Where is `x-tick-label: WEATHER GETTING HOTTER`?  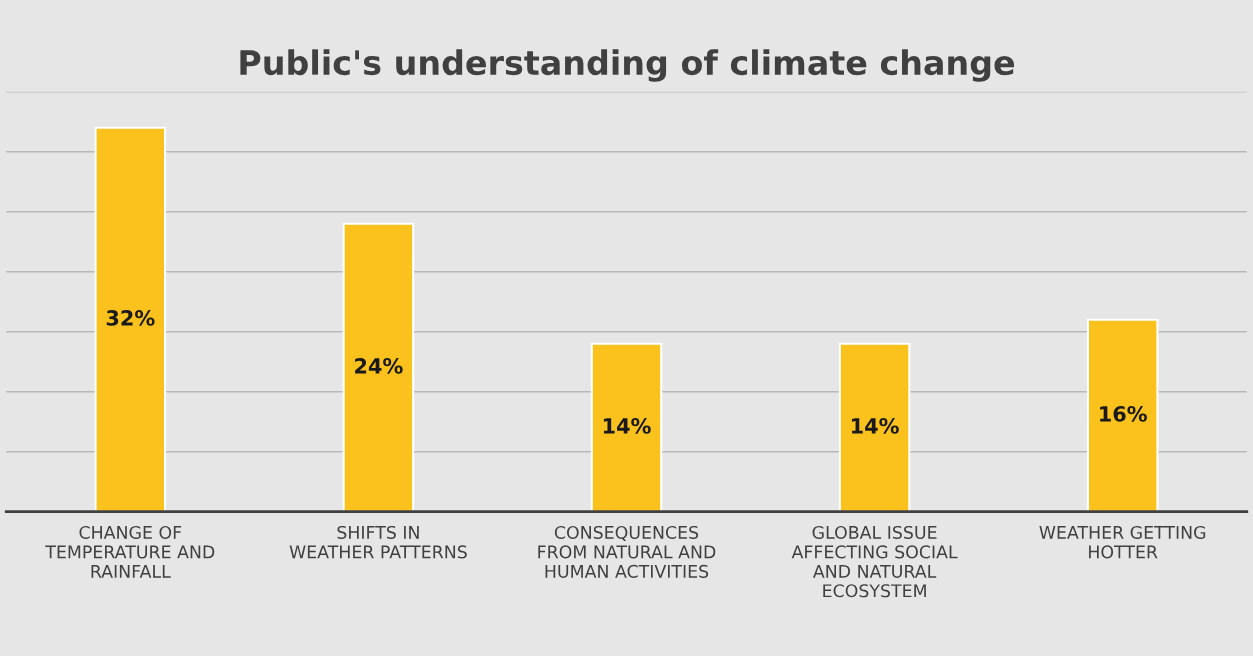
x-tick-label: WEATHER GETTING HOTTER is located at coordinates (1122, 542).